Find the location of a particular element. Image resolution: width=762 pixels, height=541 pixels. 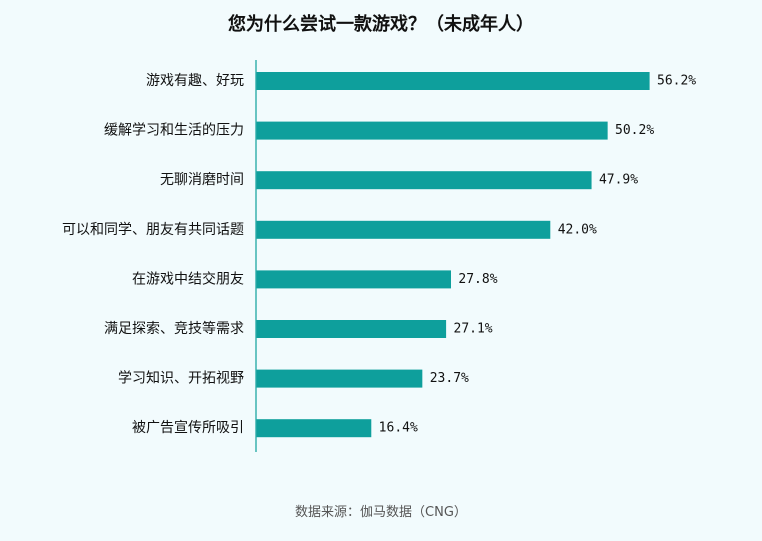

value-label: 50.2% is located at coordinates (634, 130).